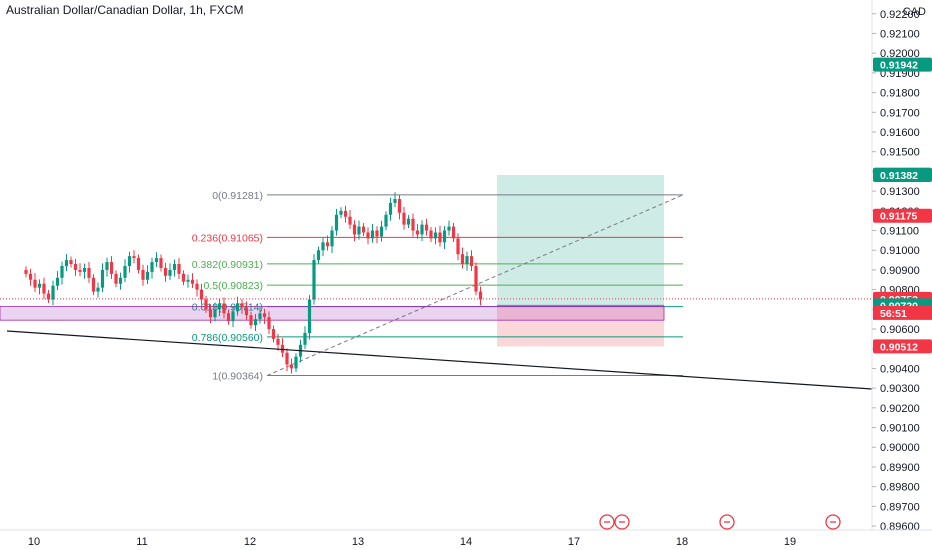 This screenshot has width=932, height=550. I want to click on price-tick-label: 0.90000, so click(900, 448).